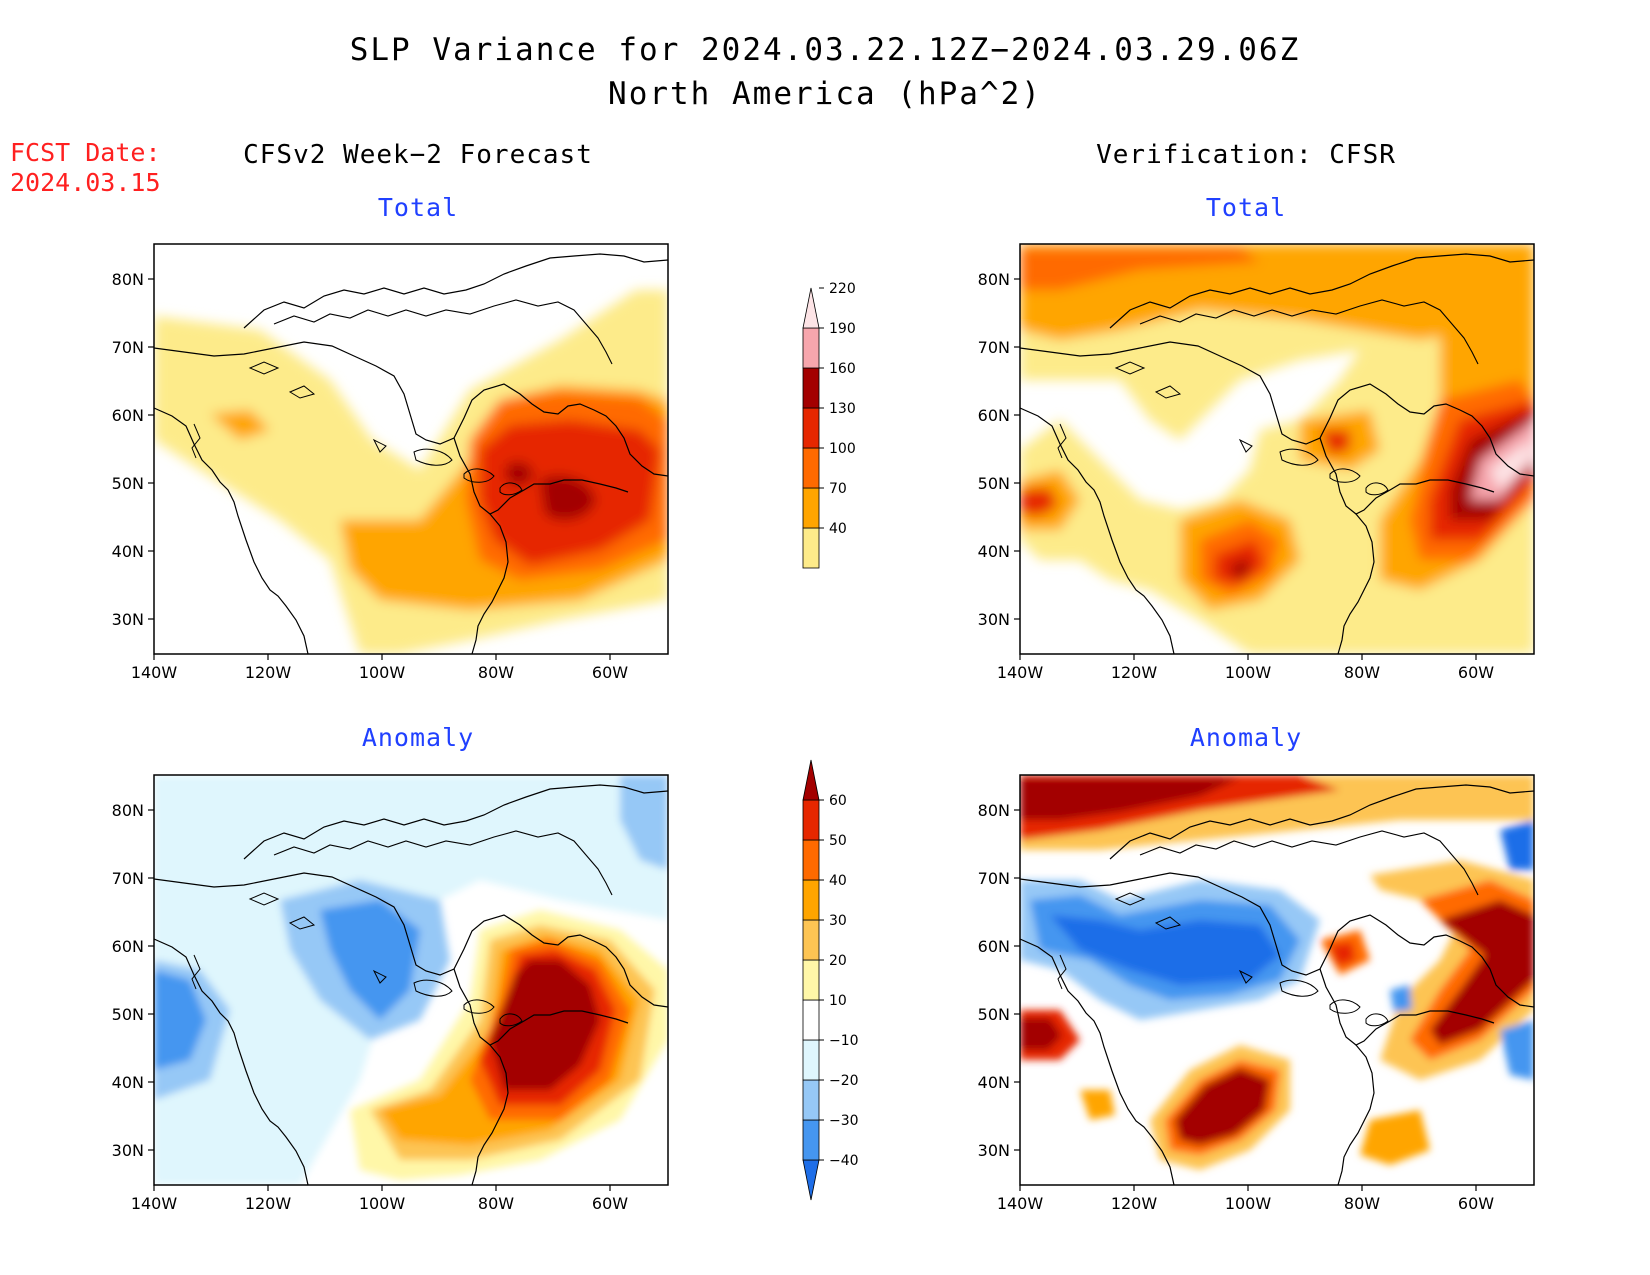  I want to click on colorbar-label: 10, so click(838, 1001).